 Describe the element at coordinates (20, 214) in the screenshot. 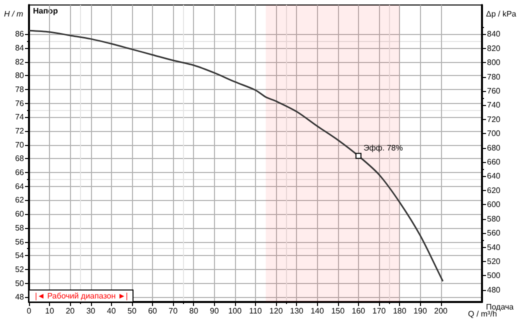

I see `y-tick-label: 60` at that location.